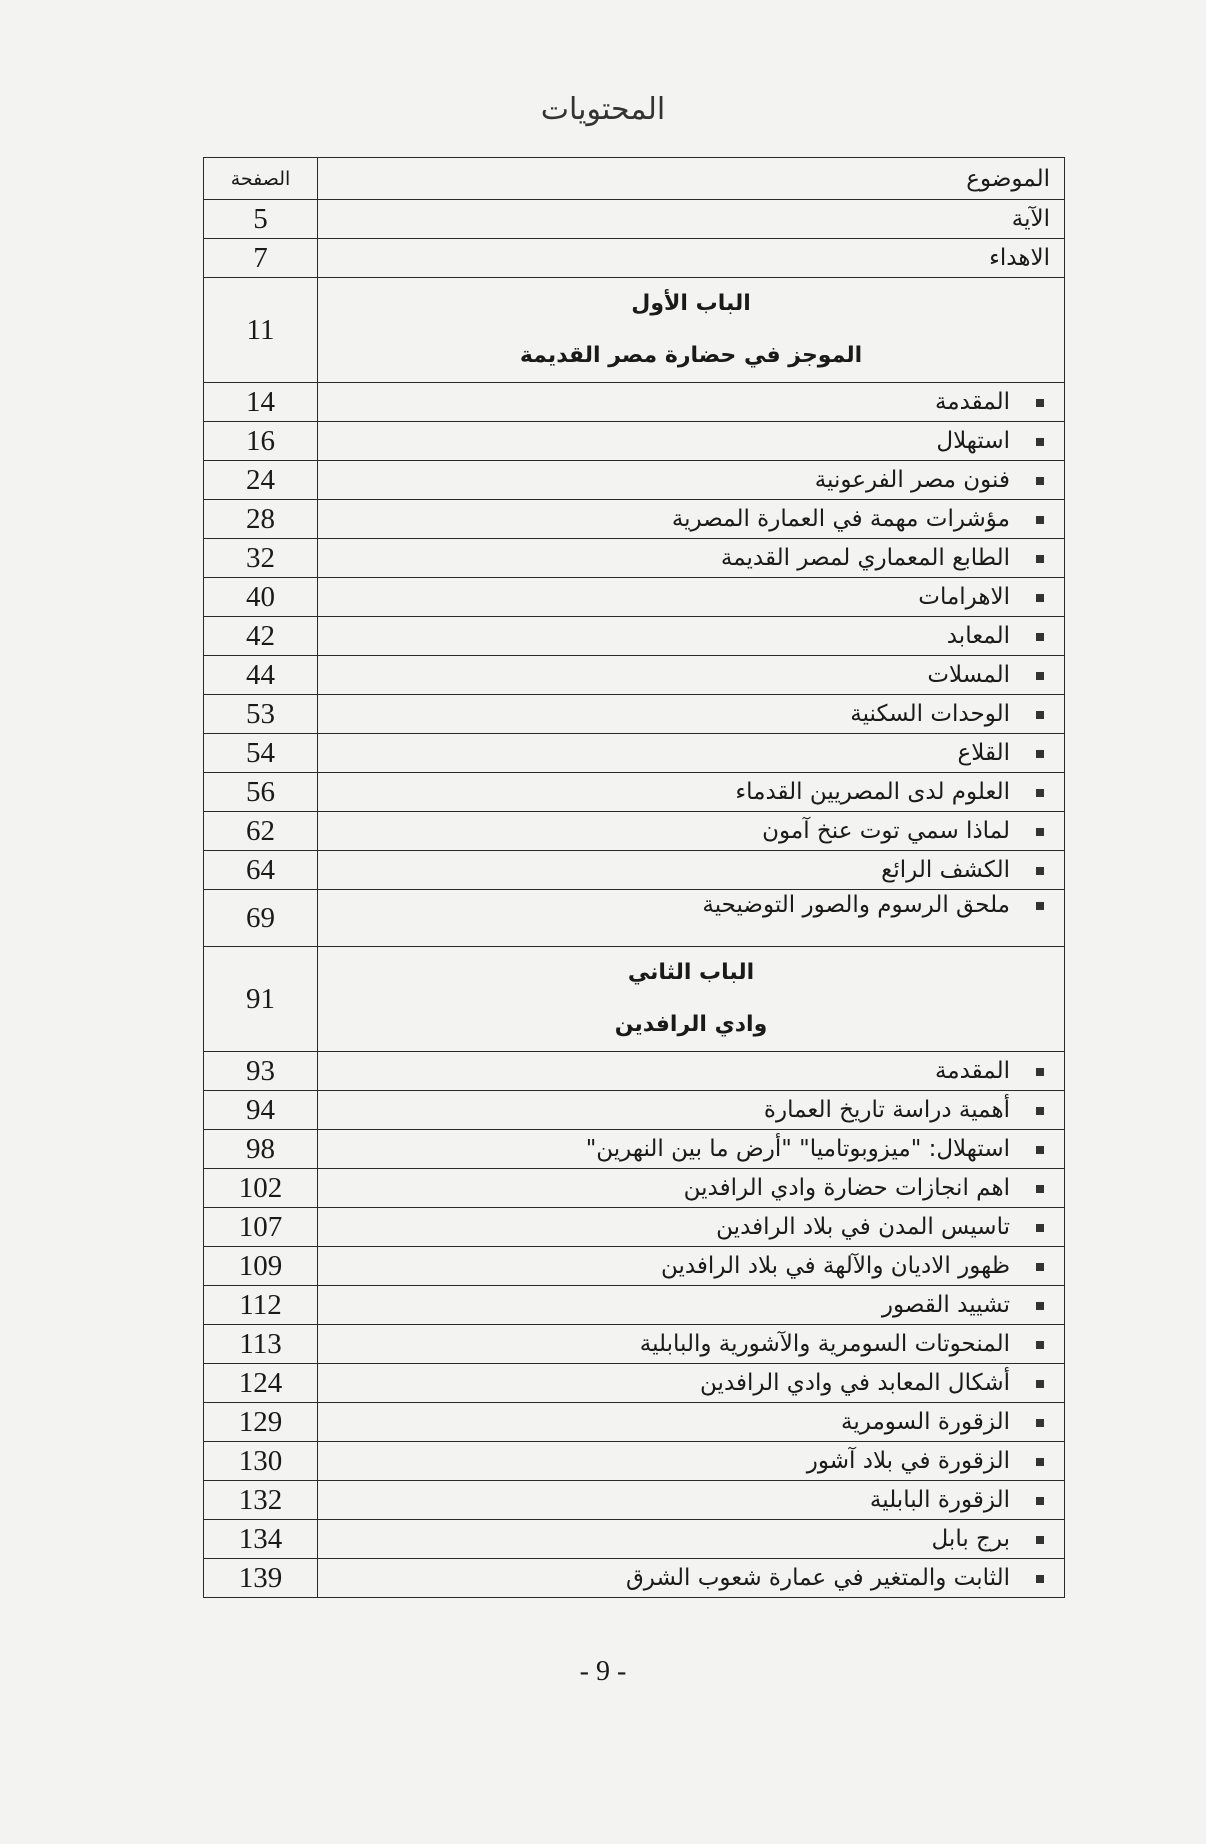 The height and width of the screenshot is (1844, 1206). What do you see at coordinates (865, 558) in the screenshot?
I see `entry-label: الطابع المعماري لمصر القديمة` at bounding box center [865, 558].